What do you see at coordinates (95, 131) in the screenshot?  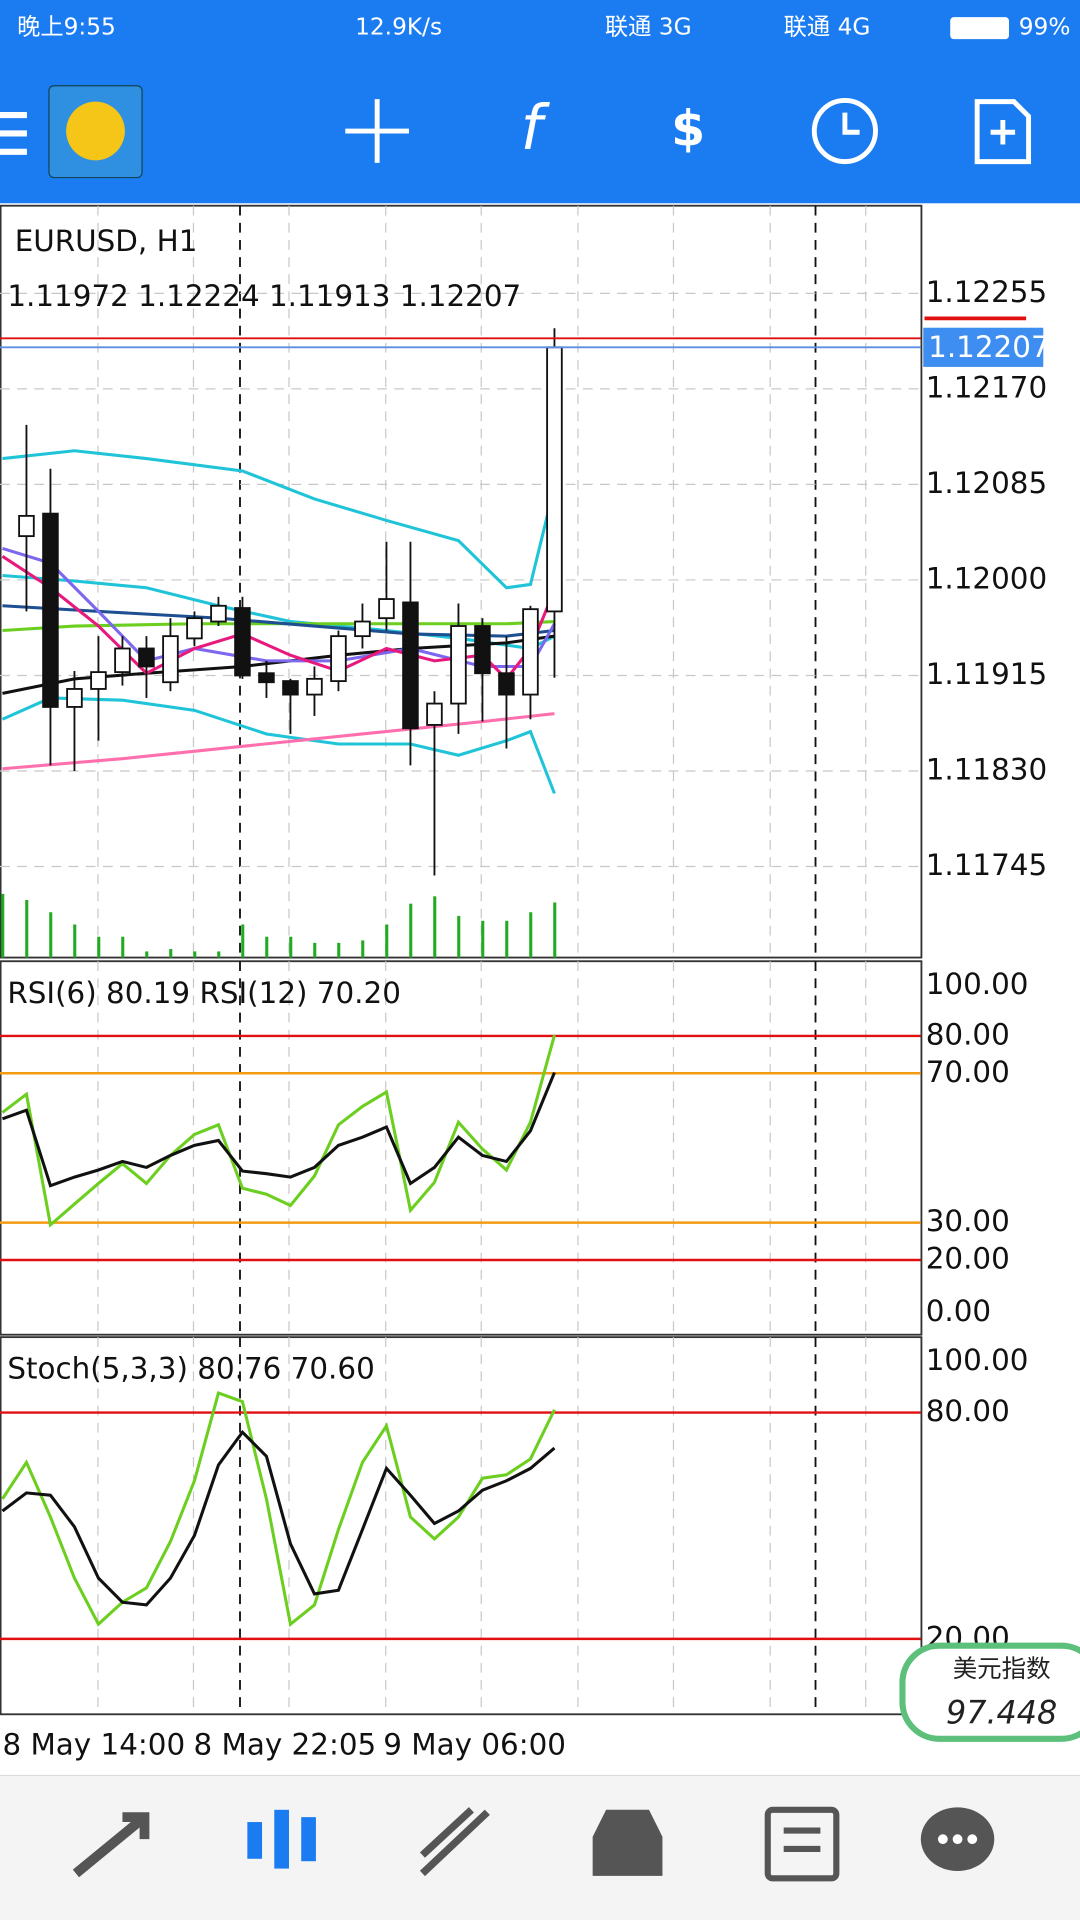 I see `app-logo` at bounding box center [95, 131].